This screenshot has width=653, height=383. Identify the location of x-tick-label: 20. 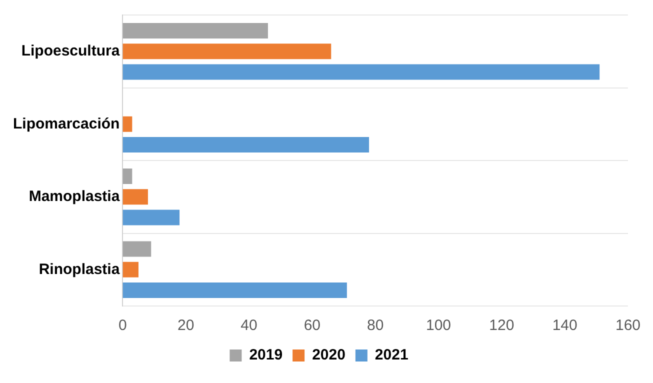
(186, 325).